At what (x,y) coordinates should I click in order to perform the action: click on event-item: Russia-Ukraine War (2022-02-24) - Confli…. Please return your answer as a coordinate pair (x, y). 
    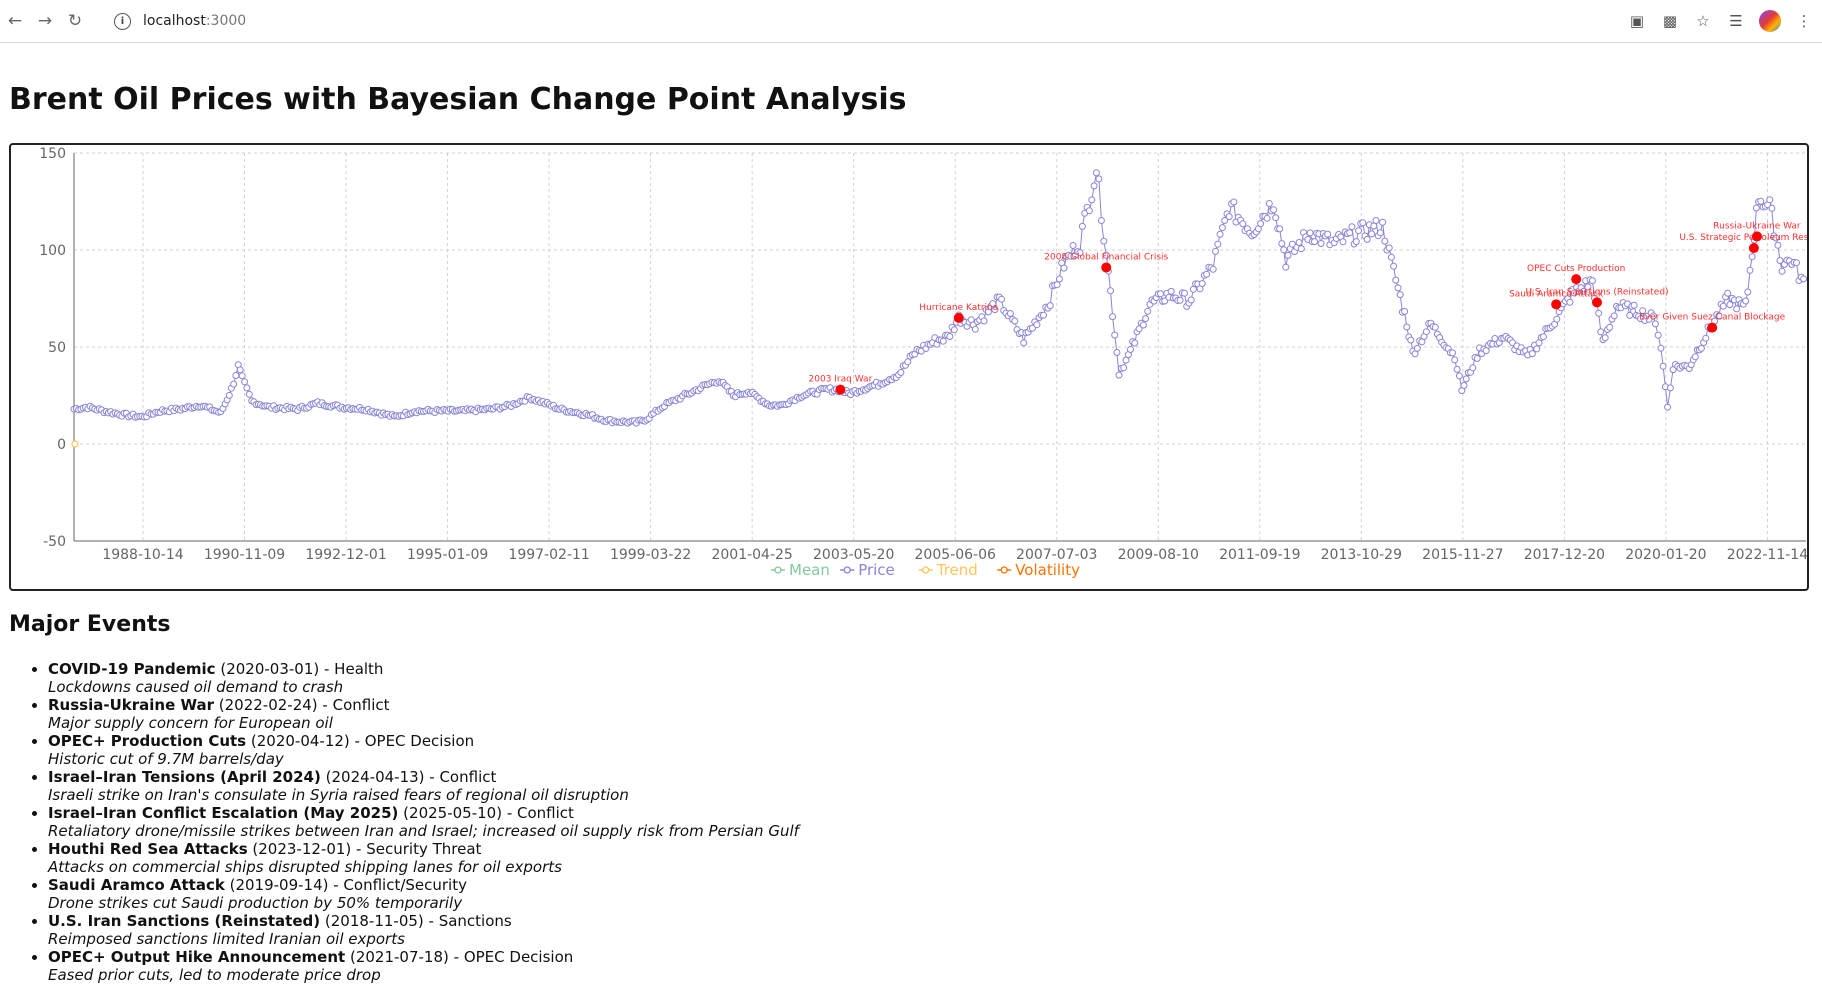
    Looking at the image, I should click on (423, 714).